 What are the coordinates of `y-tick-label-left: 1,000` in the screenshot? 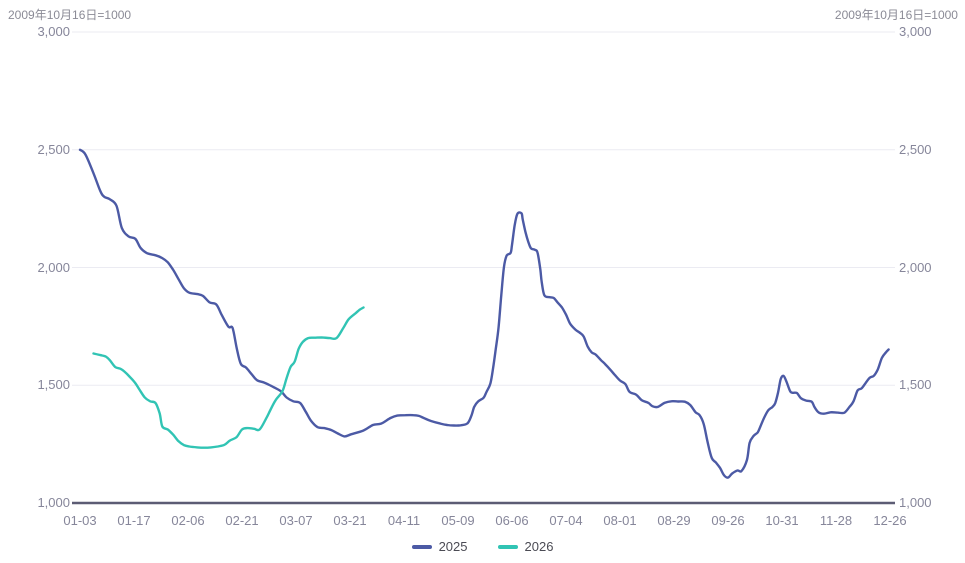 It's located at (53, 502).